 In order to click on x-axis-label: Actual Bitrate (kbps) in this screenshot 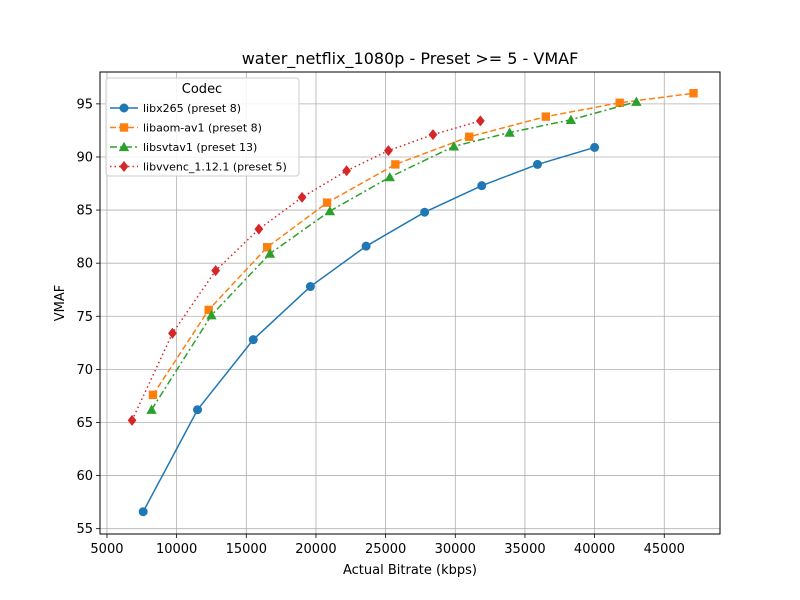, I will do `click(410, 570)`.